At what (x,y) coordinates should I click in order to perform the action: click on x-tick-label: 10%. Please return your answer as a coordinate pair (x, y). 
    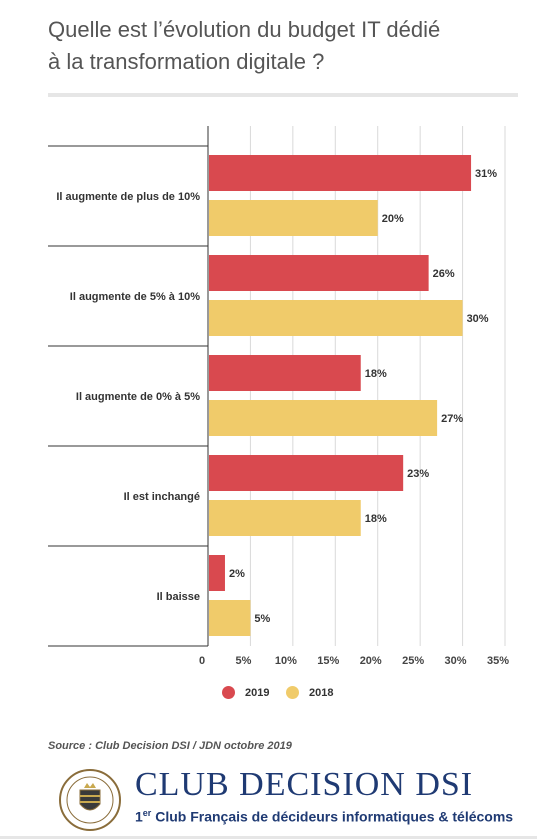
    Looking at the image, I should click on (286, 661).